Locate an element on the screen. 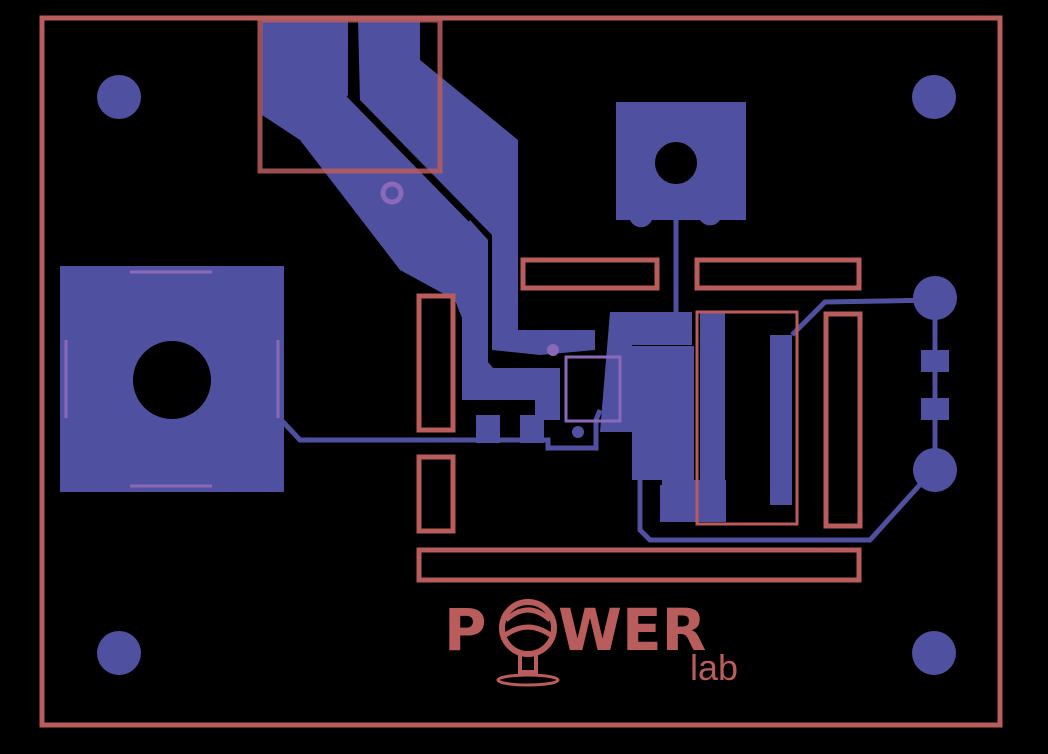 Image resolution: width=1048 pixels, height=754 pixels. mounting-hole-top-left is located at coordinates (119, 97).